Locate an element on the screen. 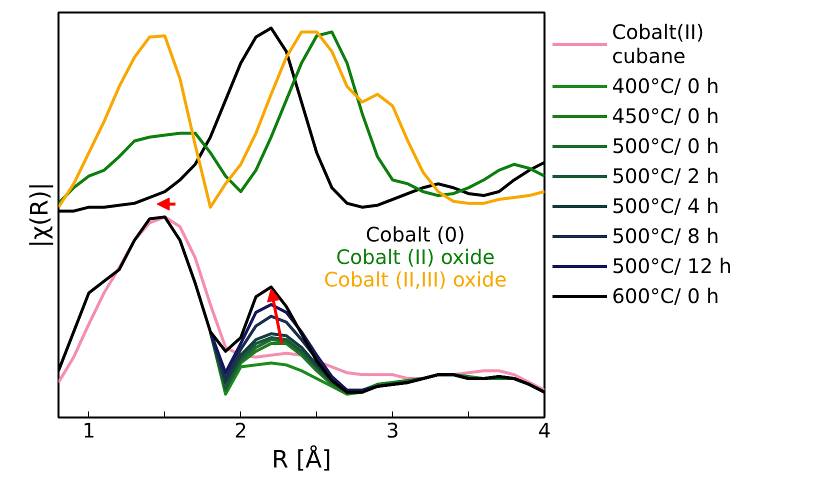 The height and width of the screenshot is (497, 814). y-axis-title: |χ(R)| is located at coordinates (40, 215).